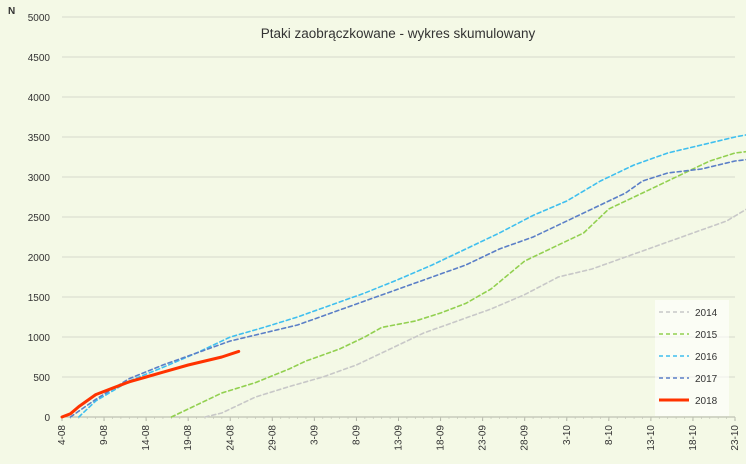  I want to click on legend: 2014 2015 2016 2017 2018, so click(692, 358).